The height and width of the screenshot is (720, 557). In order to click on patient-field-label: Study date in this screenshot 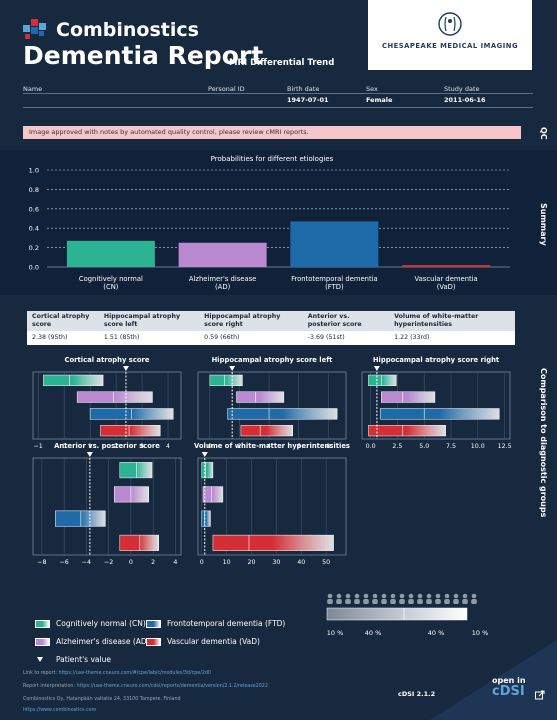, I will do `click(462, 89)`.